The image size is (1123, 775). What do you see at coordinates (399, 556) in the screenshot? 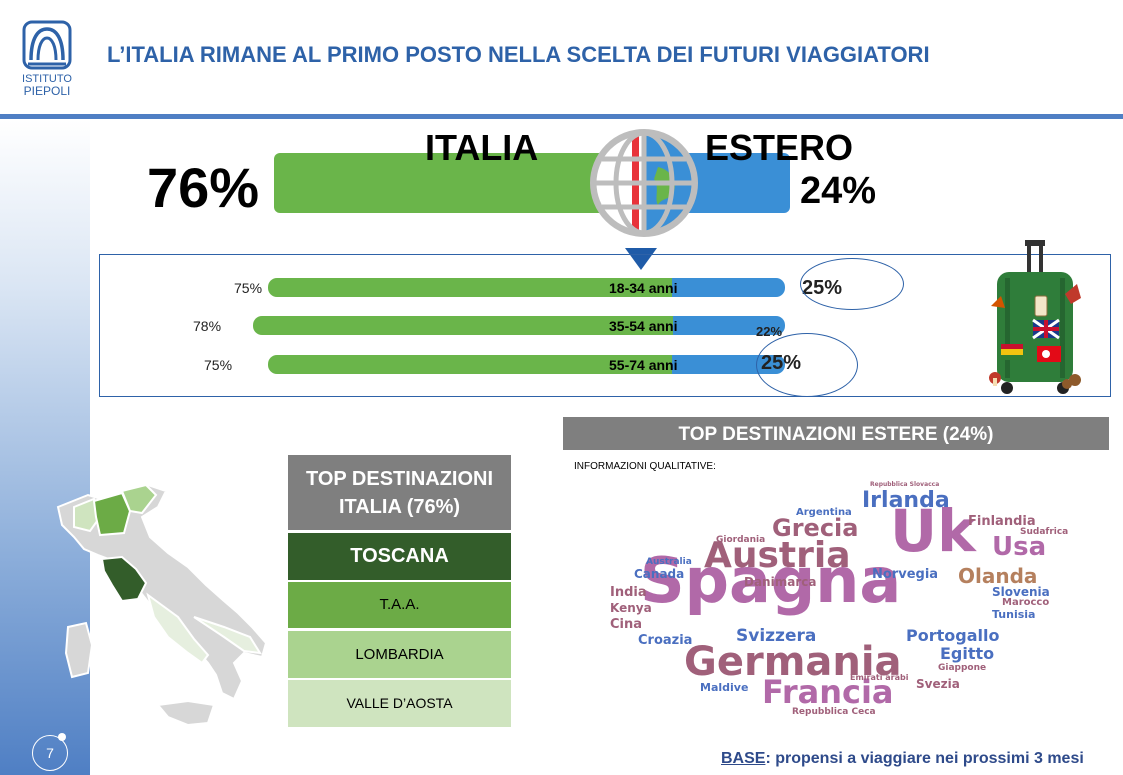
I see `italia-destination-1: TOSCANA` at bounding box center [399, 556].